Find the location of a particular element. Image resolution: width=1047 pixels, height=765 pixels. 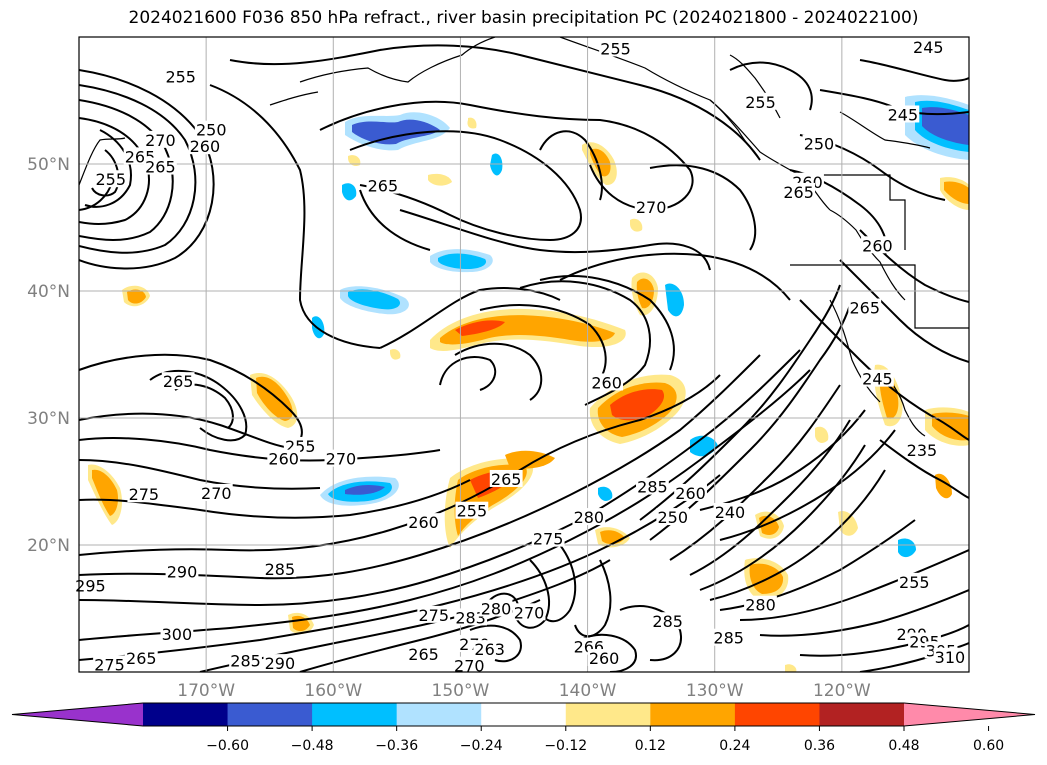

contour-label: 280 is located at coordinates (760, 605).